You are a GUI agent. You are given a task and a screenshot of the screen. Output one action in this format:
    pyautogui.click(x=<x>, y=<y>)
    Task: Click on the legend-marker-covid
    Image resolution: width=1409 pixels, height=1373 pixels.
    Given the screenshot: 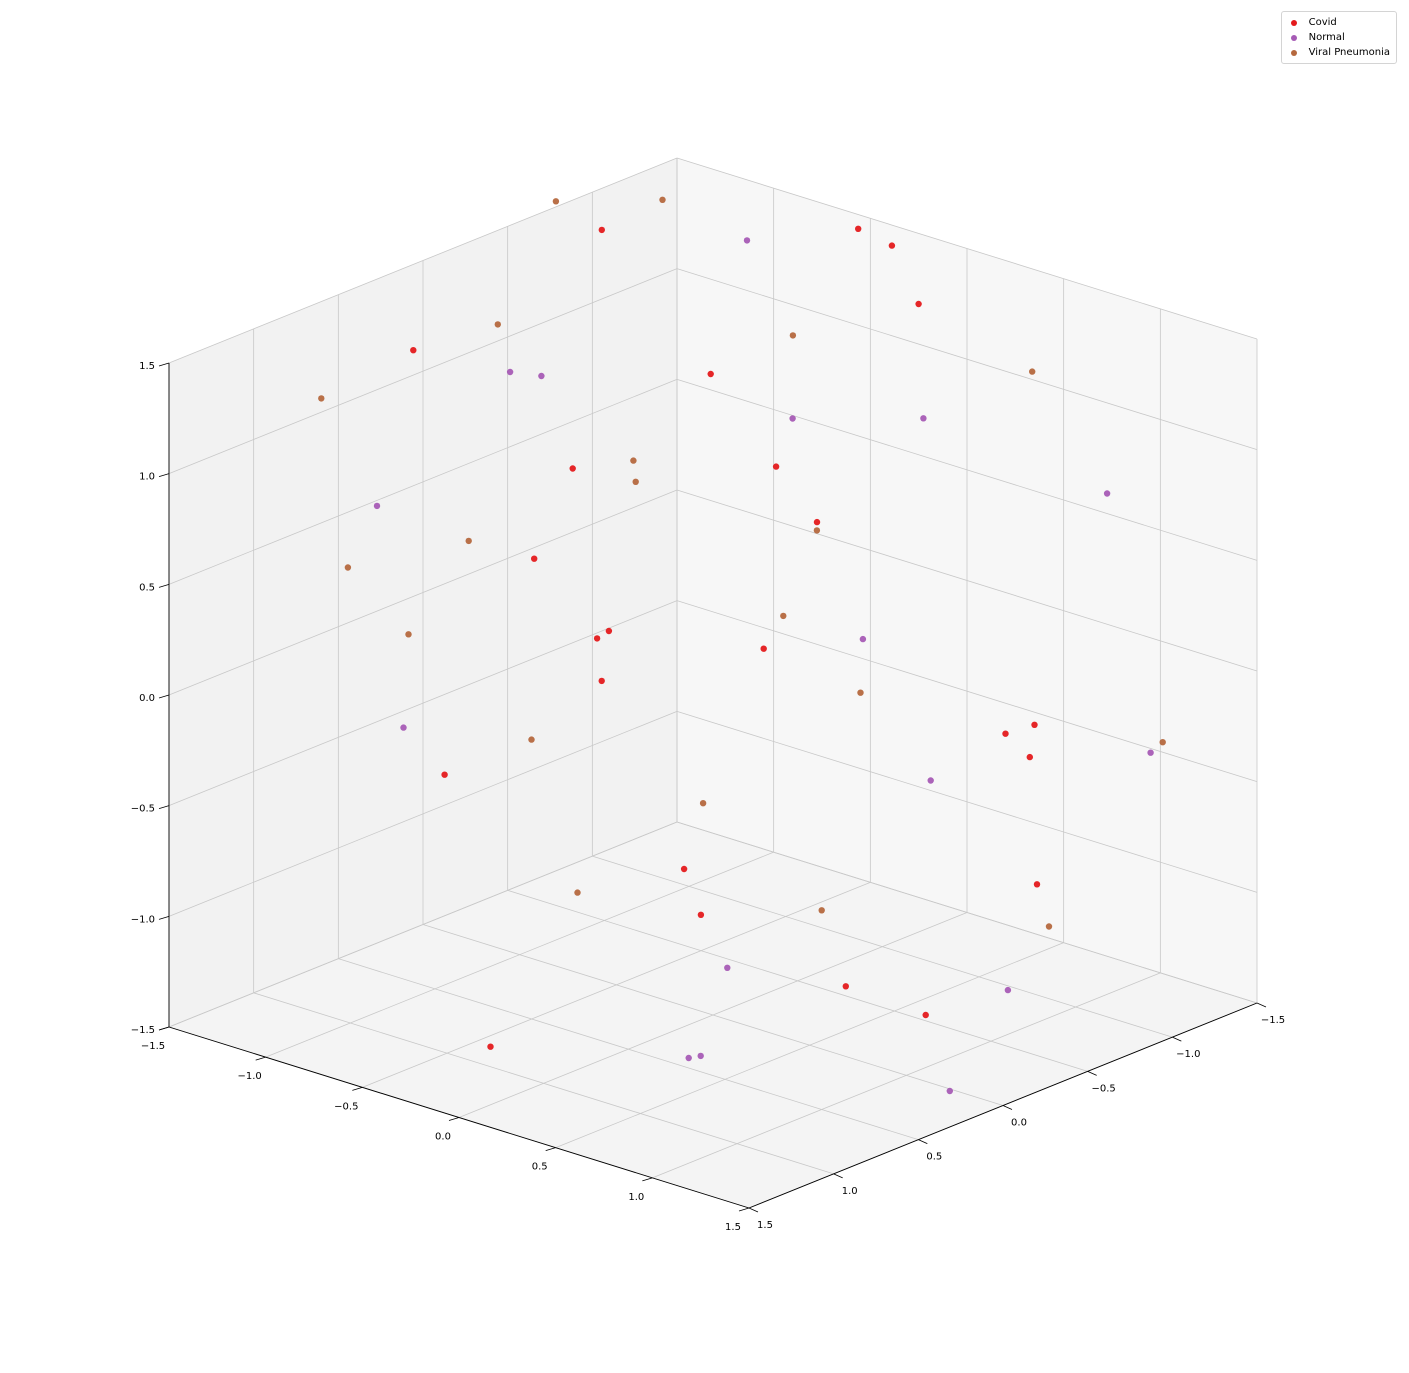 What is the action you would take?
    pyautogui.click(x=1293, y=22)
    